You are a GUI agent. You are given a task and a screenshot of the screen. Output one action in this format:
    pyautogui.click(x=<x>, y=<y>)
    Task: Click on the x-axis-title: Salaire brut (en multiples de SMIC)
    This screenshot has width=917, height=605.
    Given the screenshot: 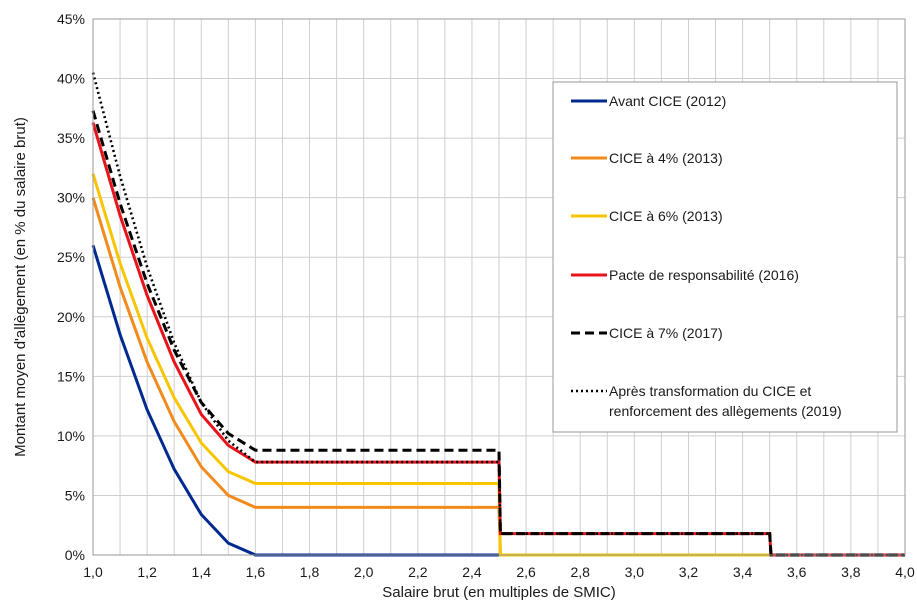 What is the action you would take?
    pyautogui.click(x=498, y=592)
    